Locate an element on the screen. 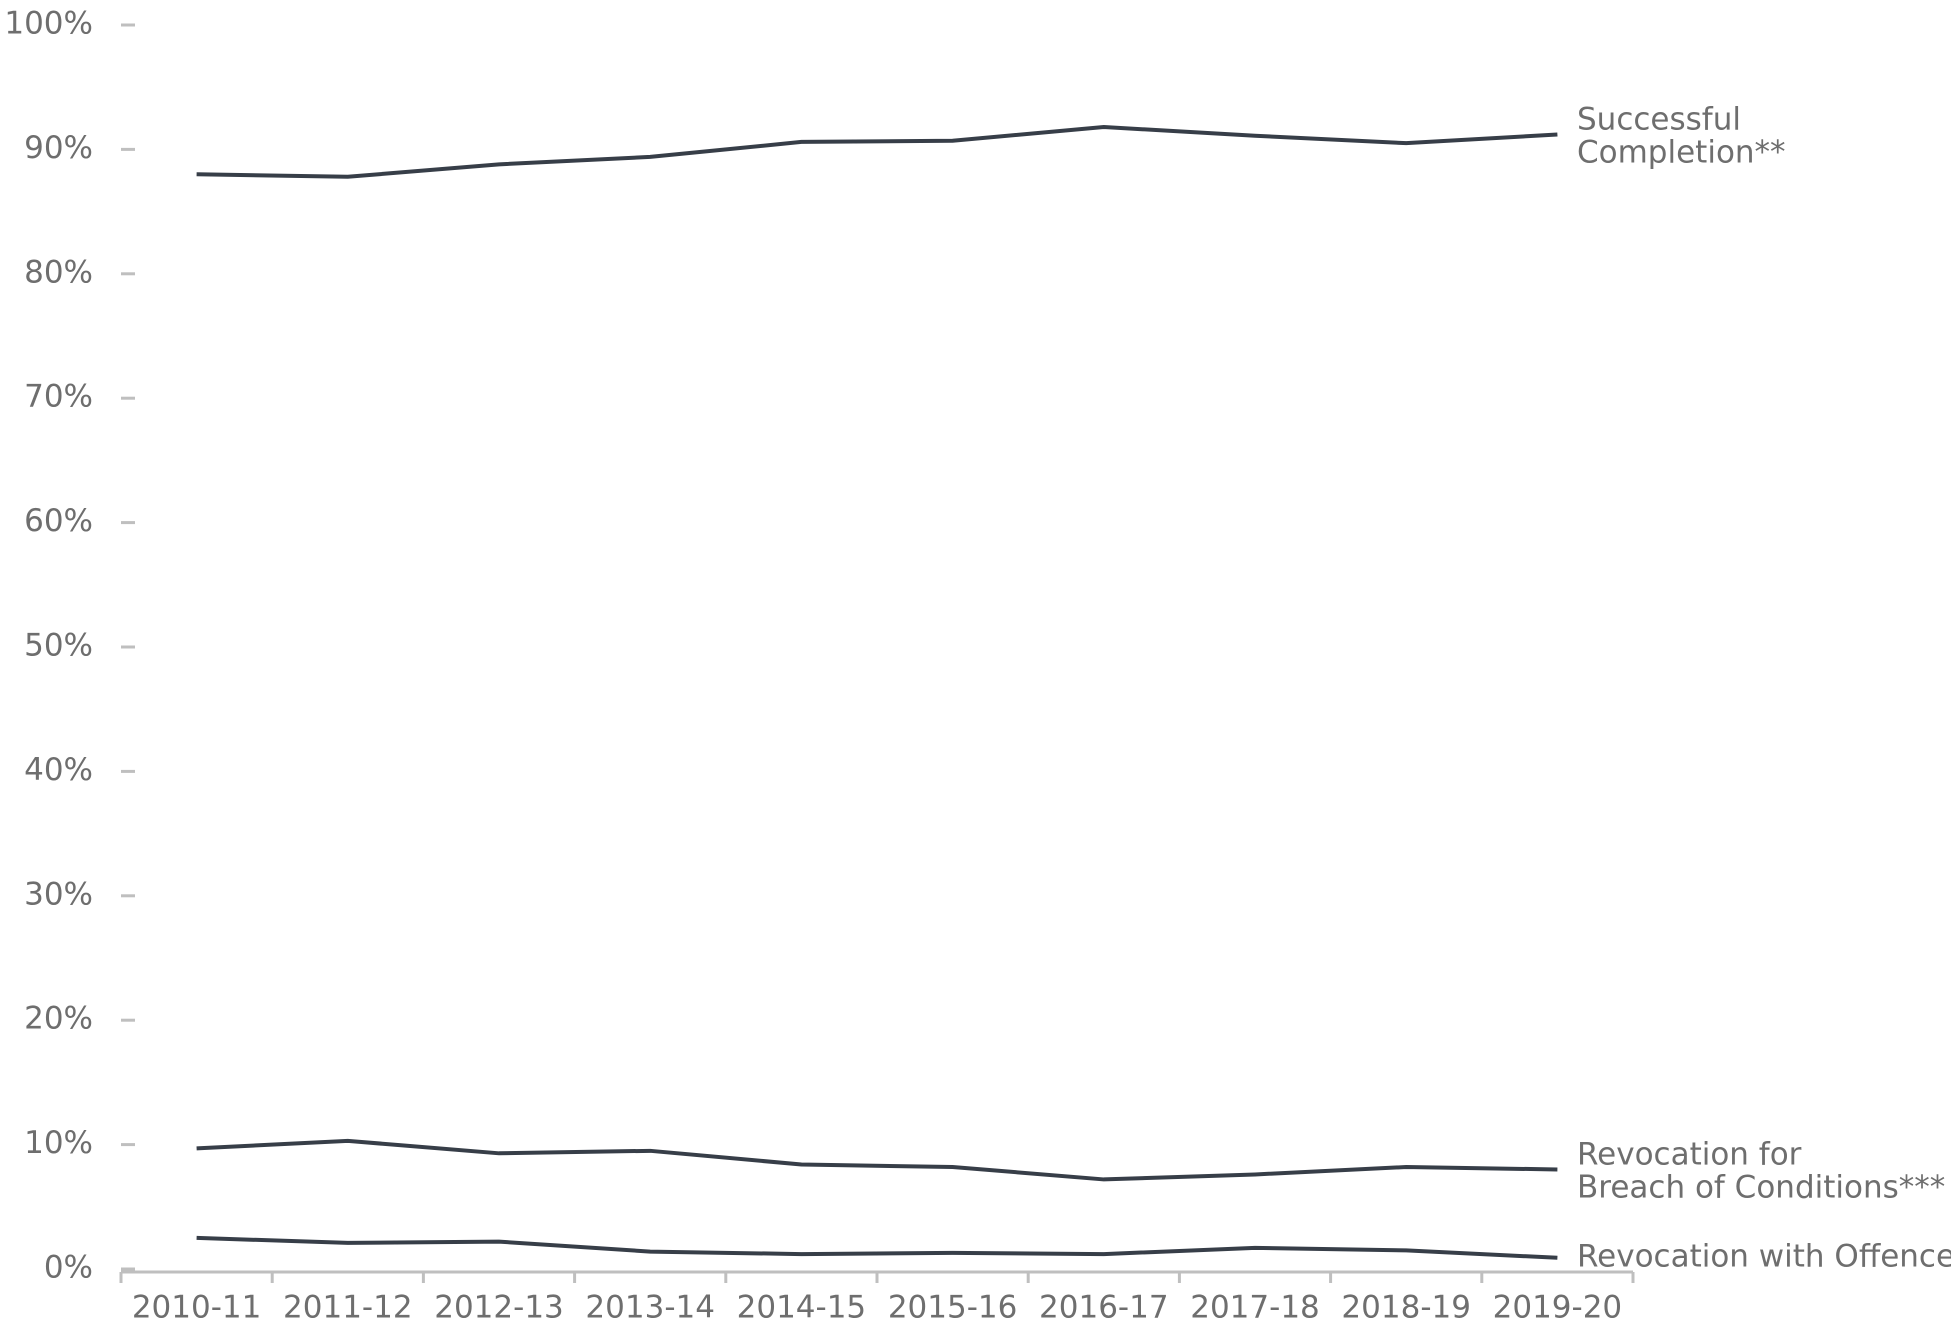  series-label: Revocation for Breach of Conditions*** is located at coordinates (1761, 1170).